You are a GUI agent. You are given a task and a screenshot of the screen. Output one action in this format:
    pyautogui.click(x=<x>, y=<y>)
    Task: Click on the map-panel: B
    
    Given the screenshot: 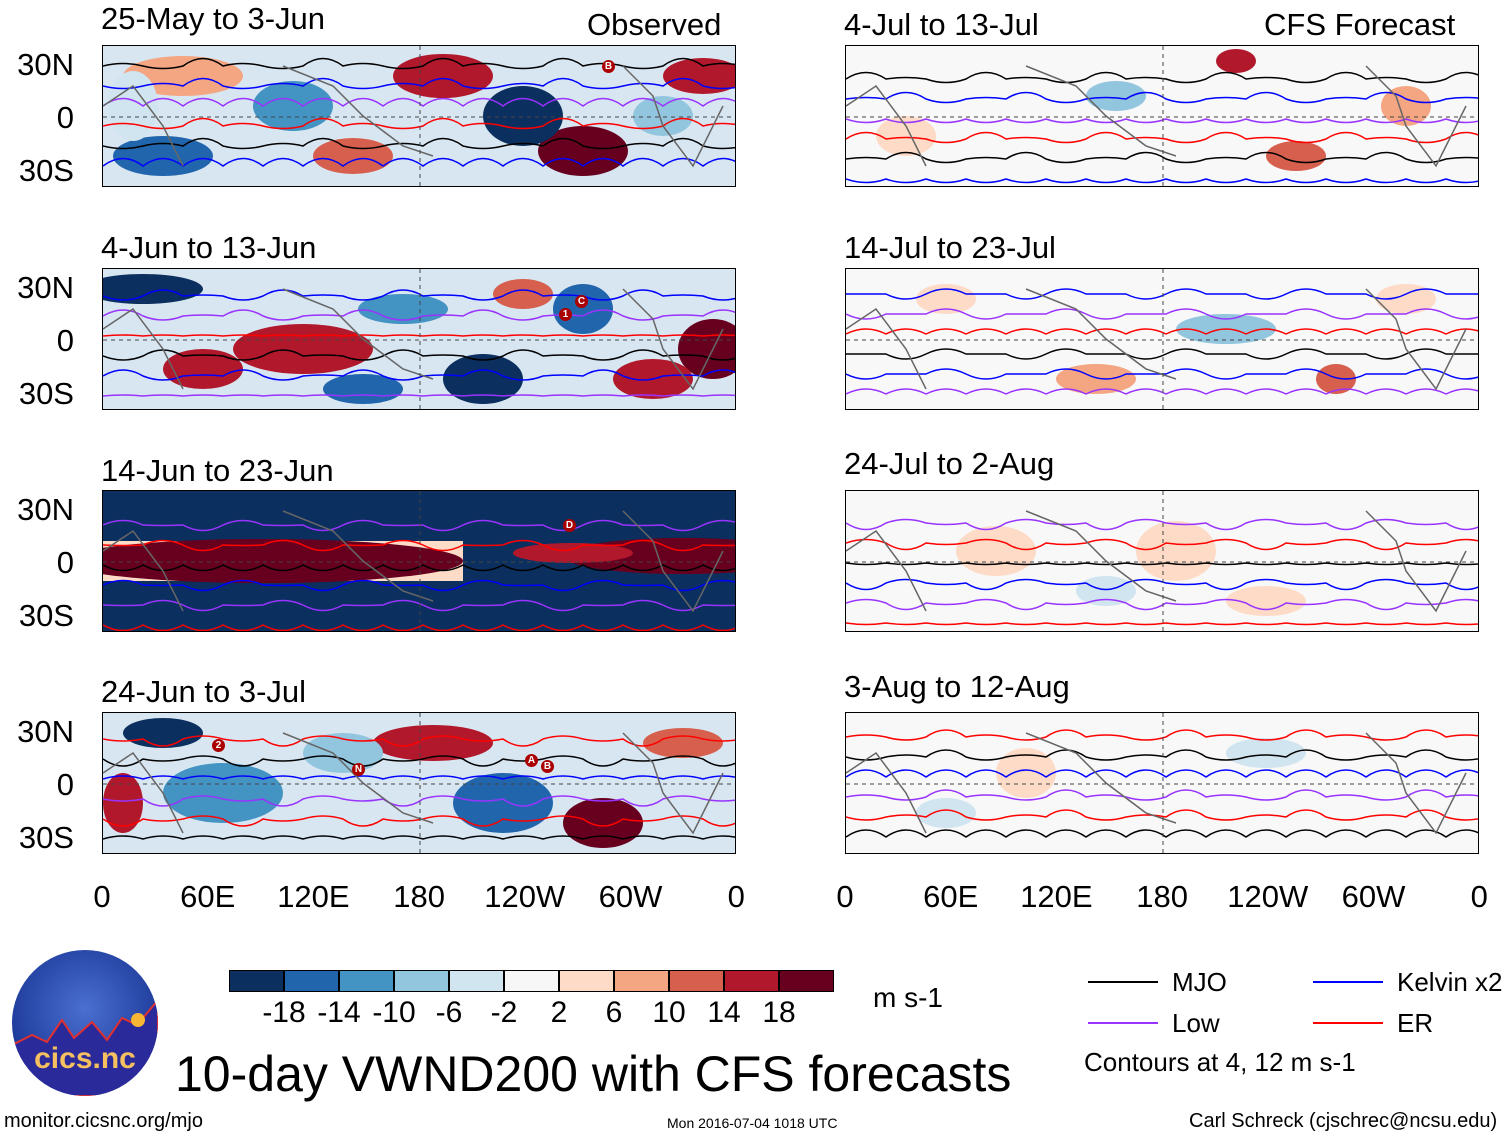 What is the action you would take?
    pyautogui.click(x=419, y=116)
    